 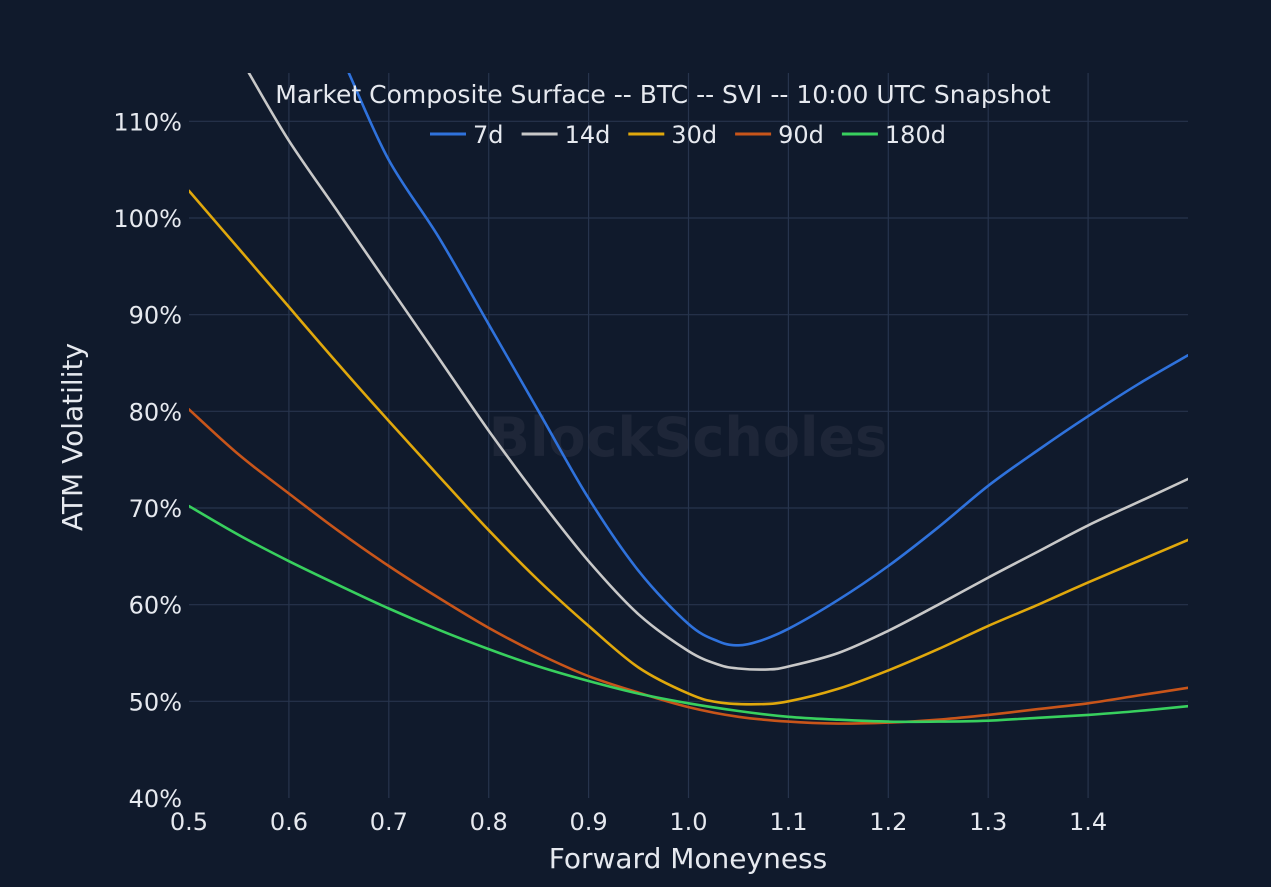 What do you see at coordinates (155, 412) in the screenshot?
I see `y-tick-label: 80%` at bounding box center [155, 412].